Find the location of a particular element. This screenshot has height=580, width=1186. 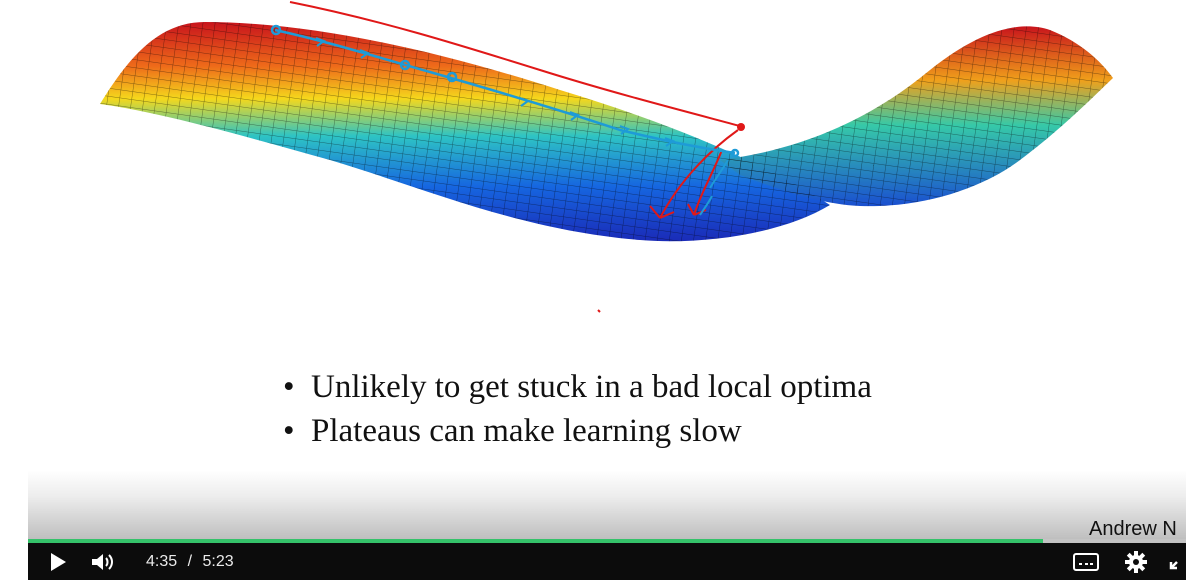

play-button is located at coordinates (58, 561).